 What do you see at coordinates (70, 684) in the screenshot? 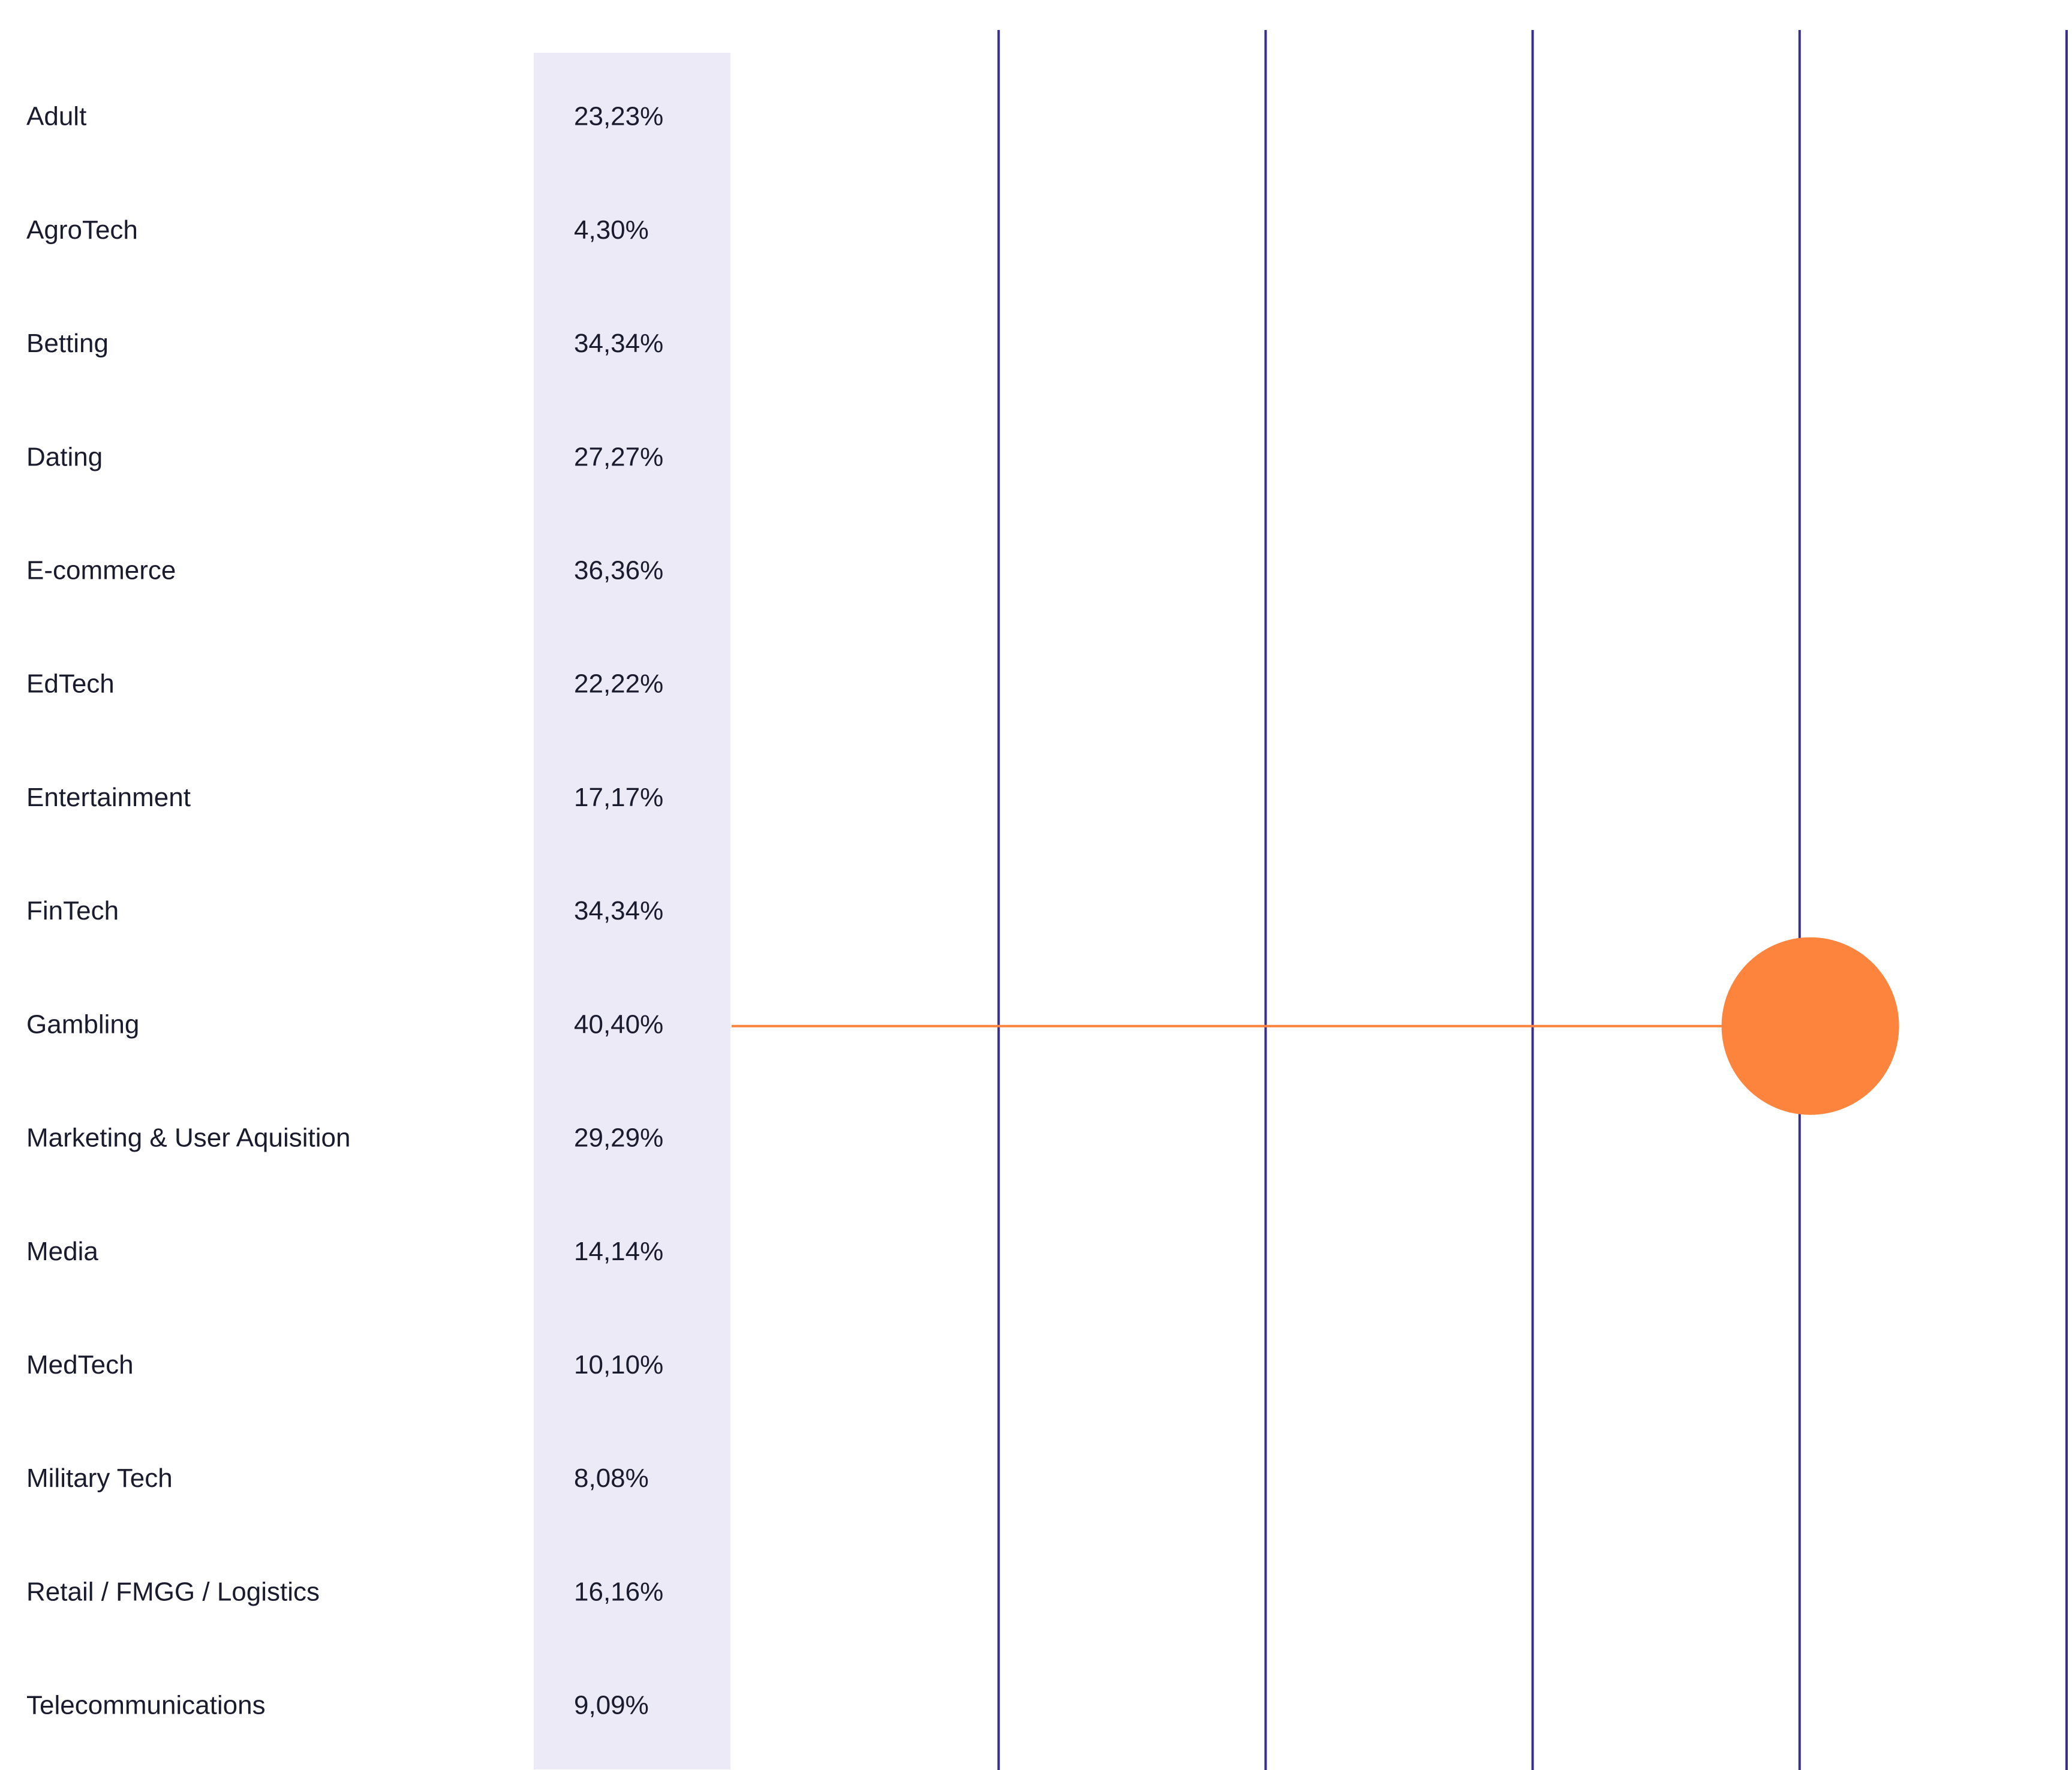
I see `category-label: EdTech` at bounding box center [70, 684].